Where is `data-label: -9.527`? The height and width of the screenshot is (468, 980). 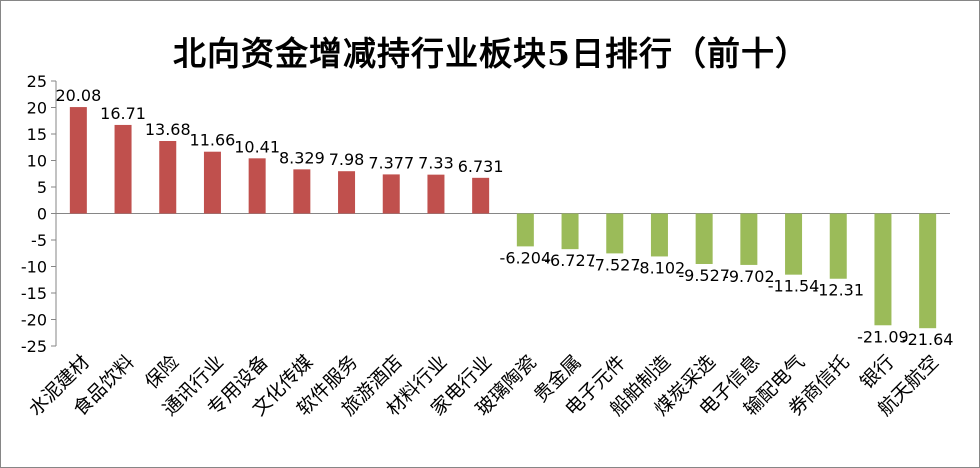 data-label: -9.527 is located at coordinates (704, 275).